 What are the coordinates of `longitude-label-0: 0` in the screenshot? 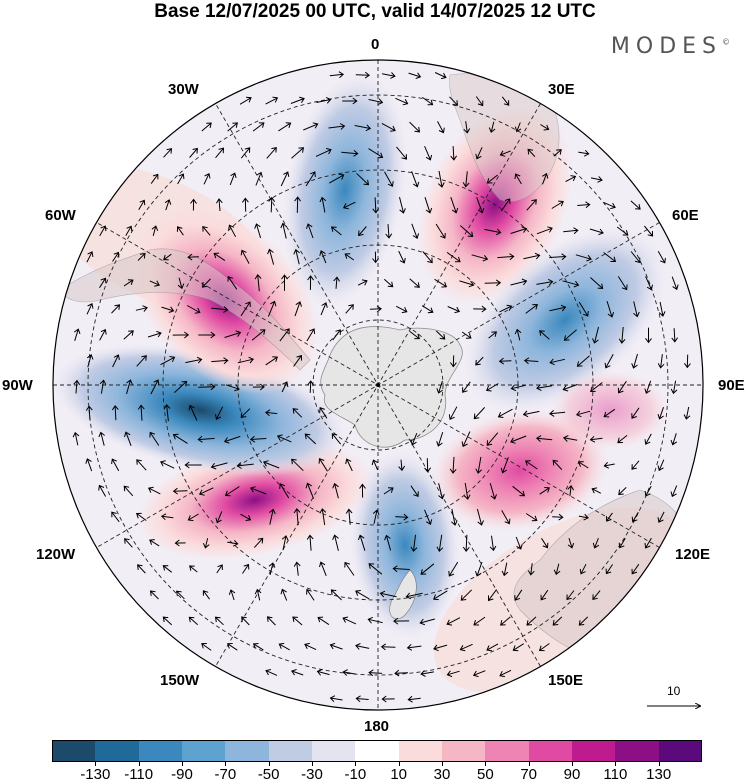 It's located at (375, 44).